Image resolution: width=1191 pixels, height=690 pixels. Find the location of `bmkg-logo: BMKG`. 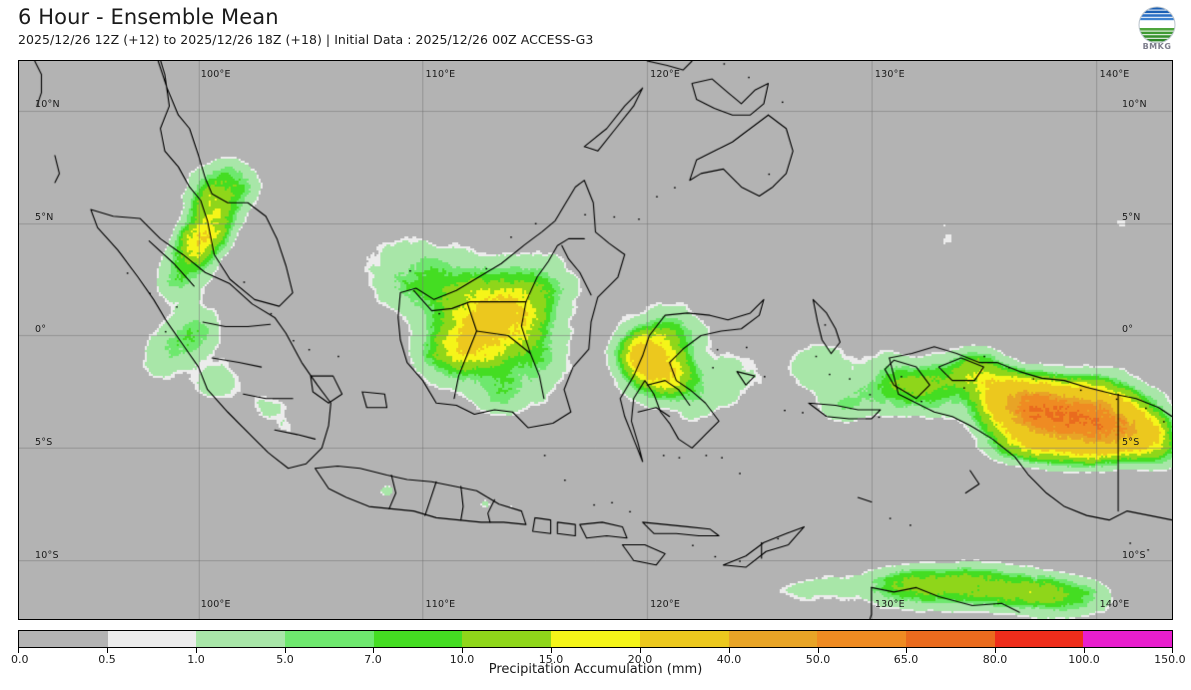

bmkg-logo: BMKG is located at coordinates (1157, 29).